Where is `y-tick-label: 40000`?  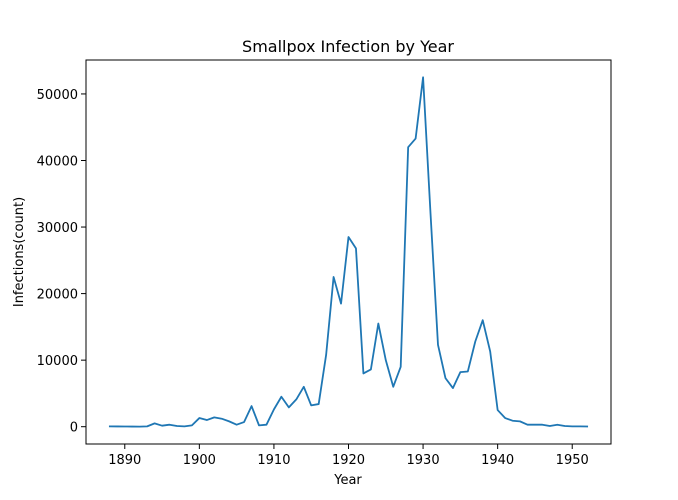
y-tick-label: 40000 is located at coordinates (57, 161).